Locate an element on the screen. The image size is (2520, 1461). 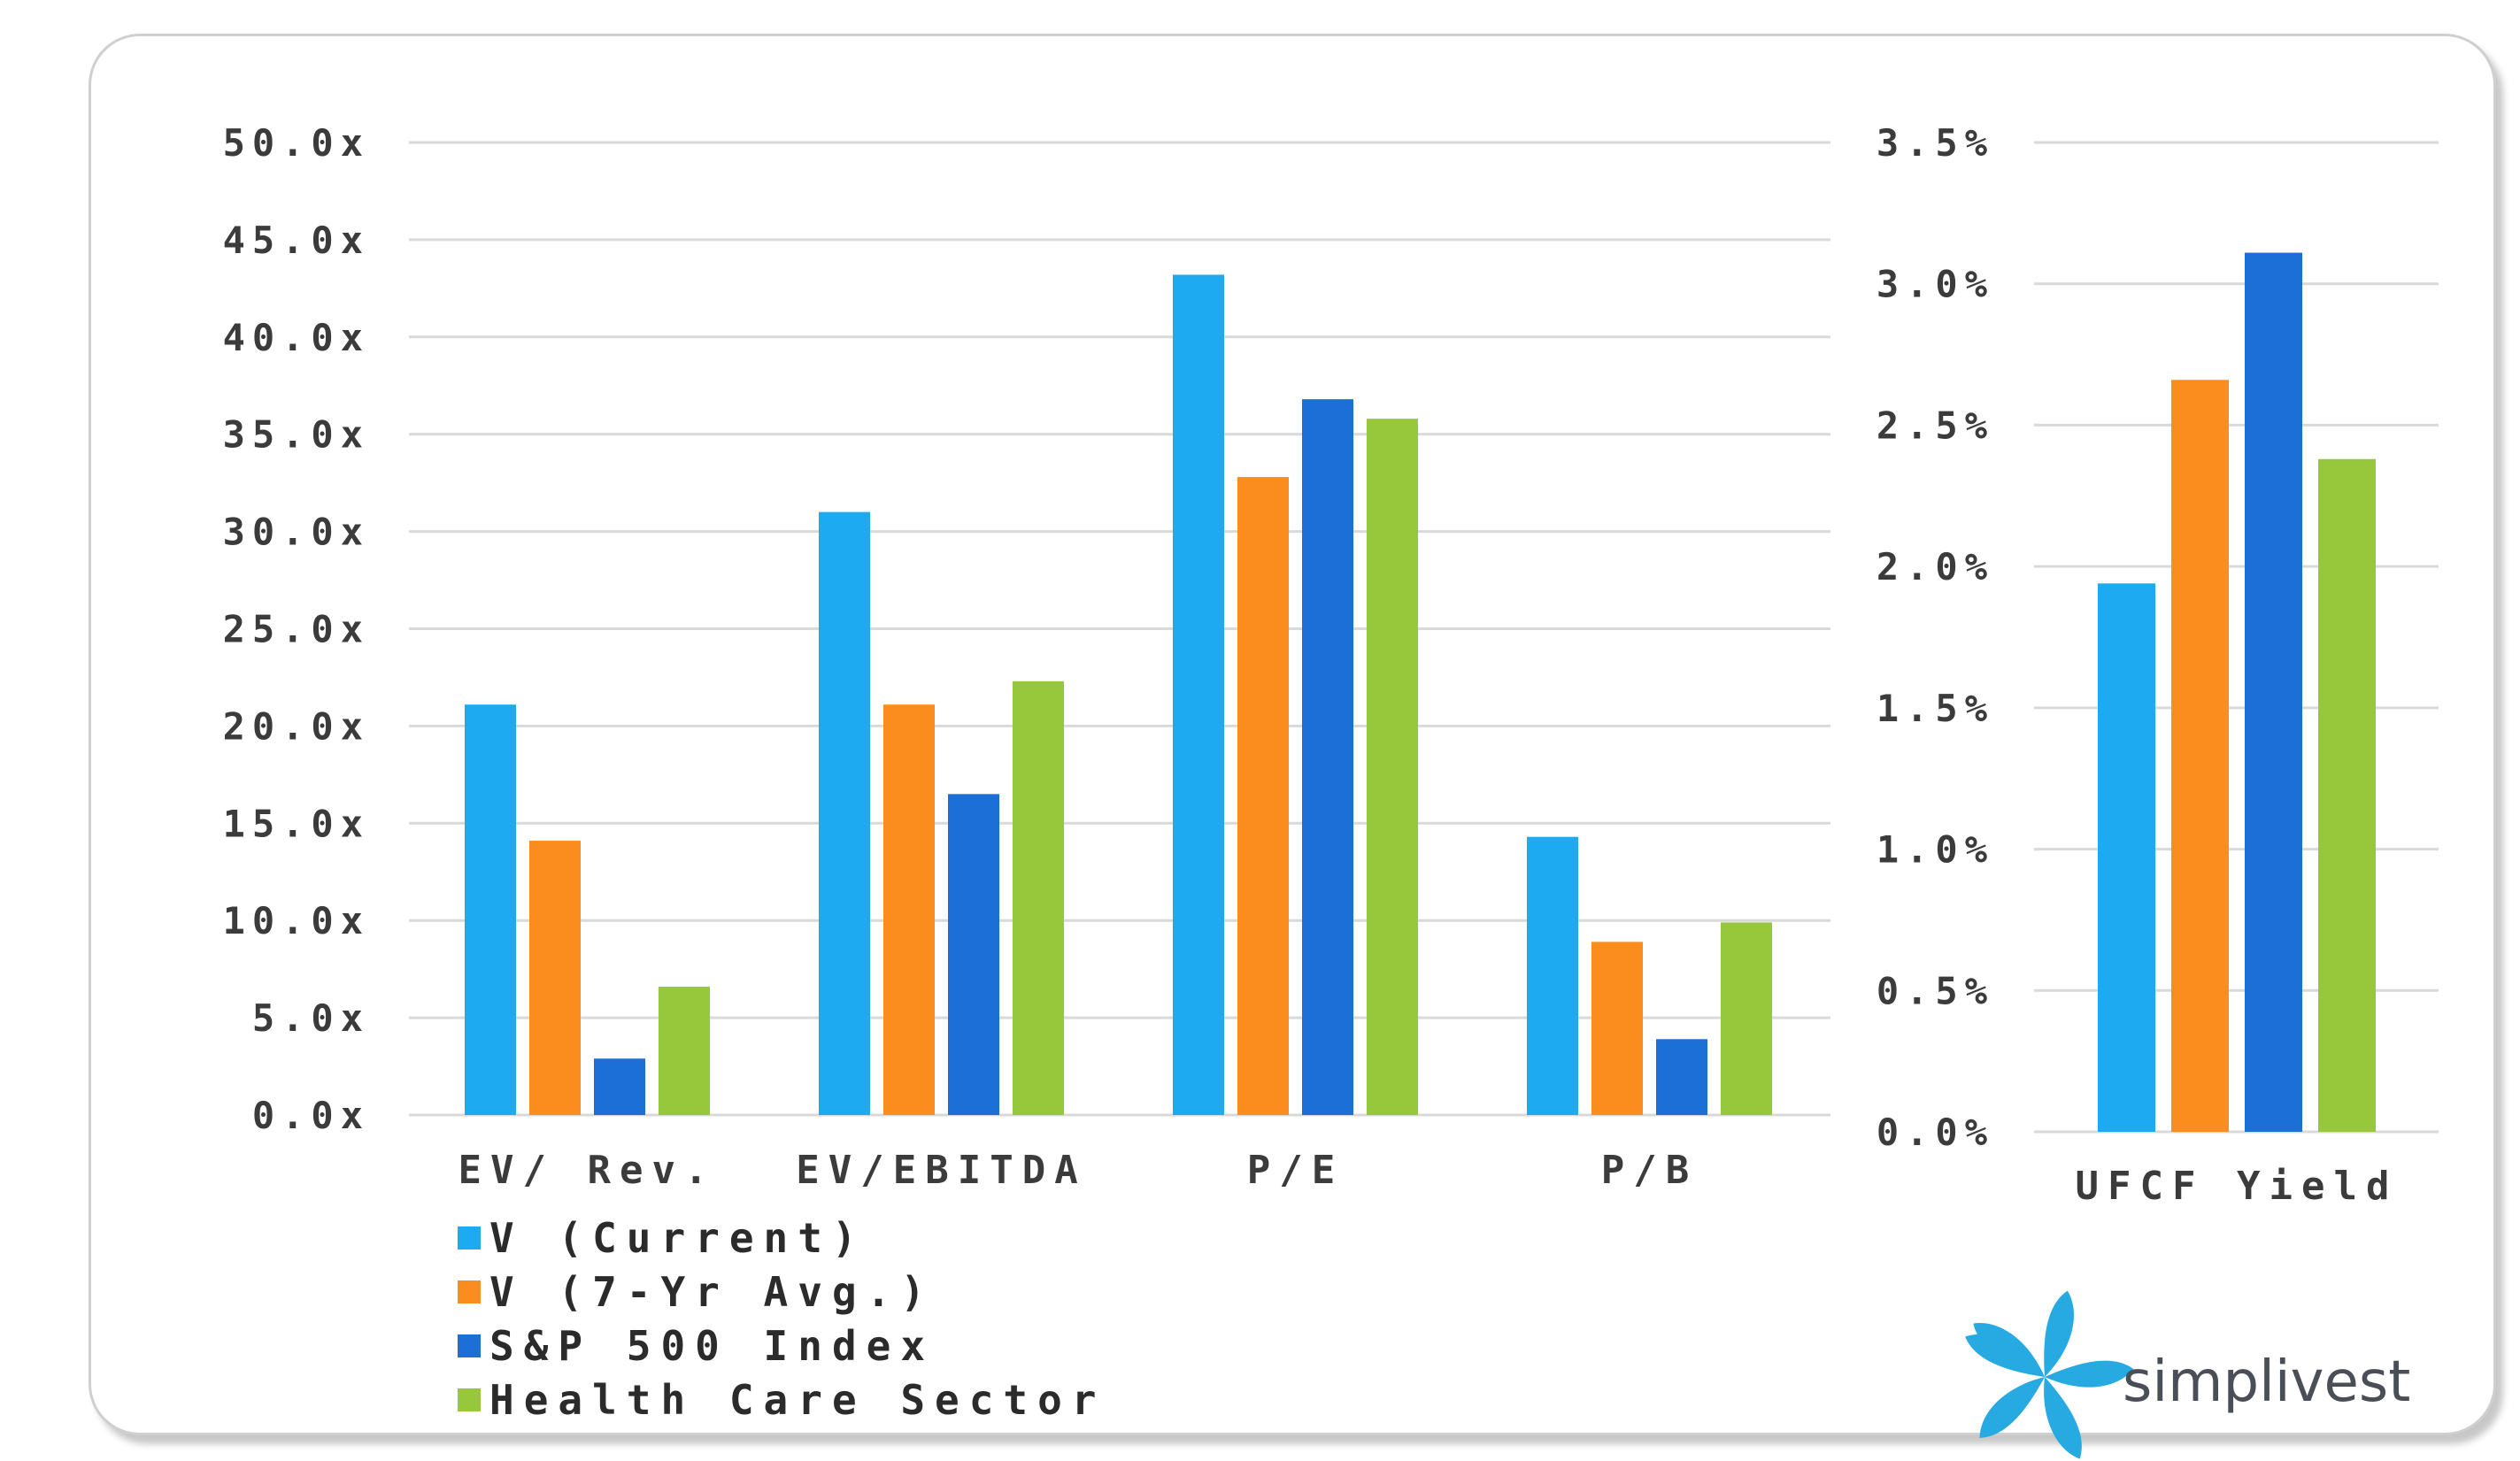
x-category-label: EV/EBITDA is located at coordinates (941, 1170).